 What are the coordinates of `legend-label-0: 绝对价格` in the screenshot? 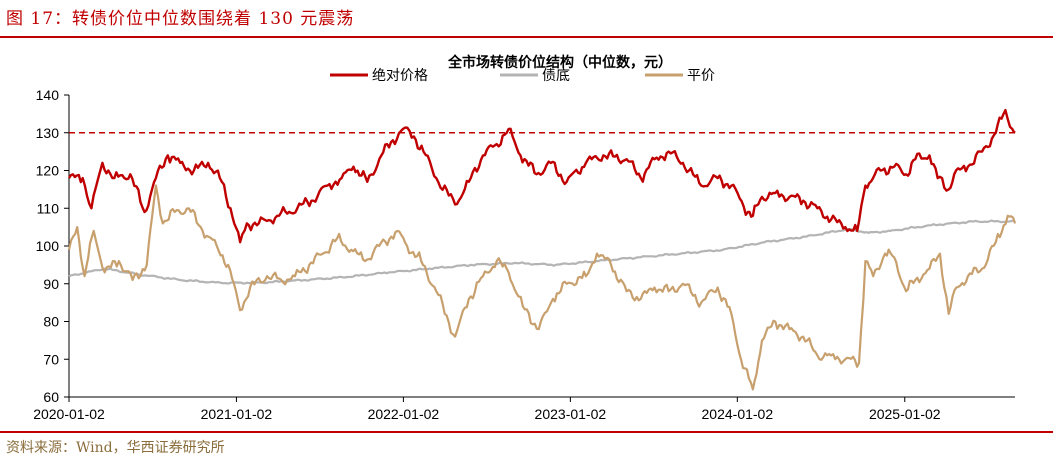 It's located at (400, 76).